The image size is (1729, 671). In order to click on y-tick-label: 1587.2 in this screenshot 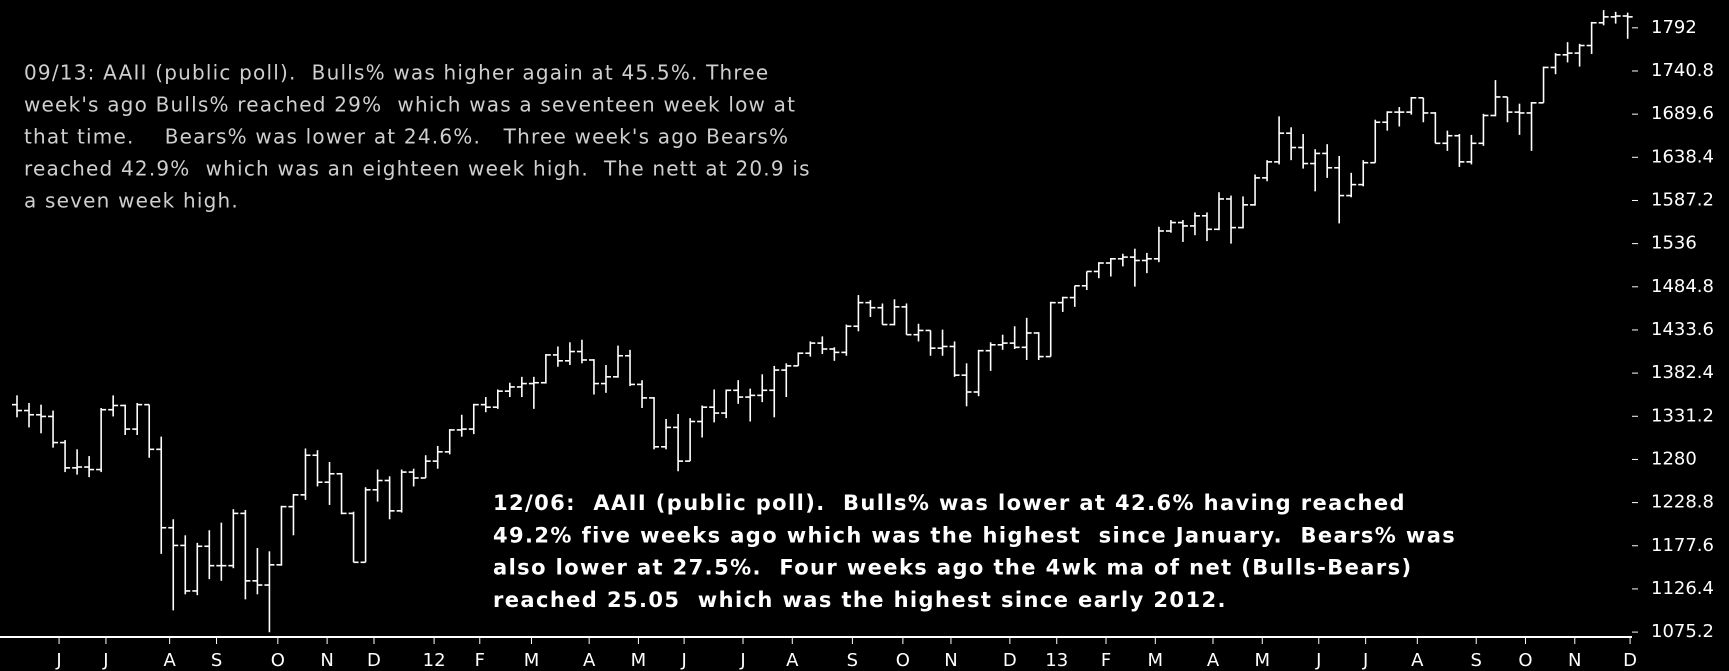, I will do `click(1682, 199)`.